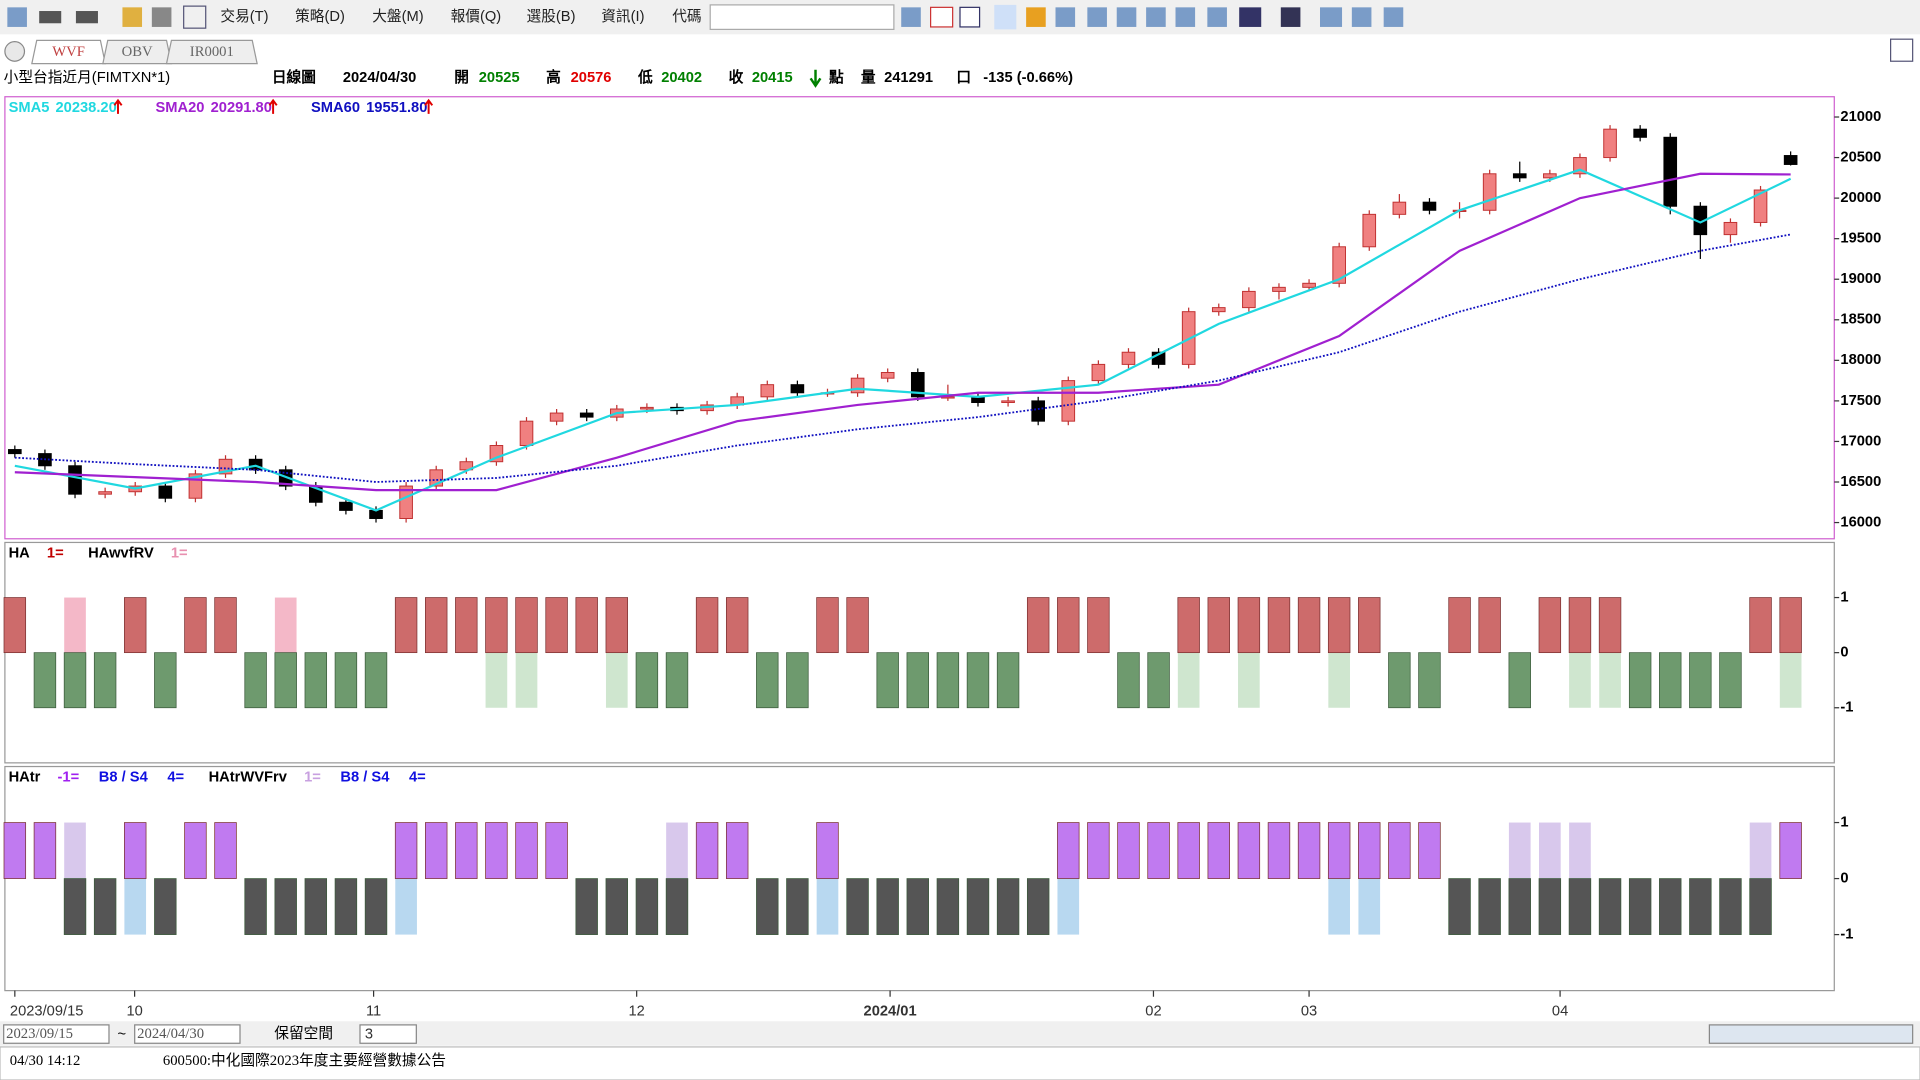 The image size is (1920, 1080). Describe the element at coordinates (1126, 17) in the screenshot. I see `icon-d` at that location.